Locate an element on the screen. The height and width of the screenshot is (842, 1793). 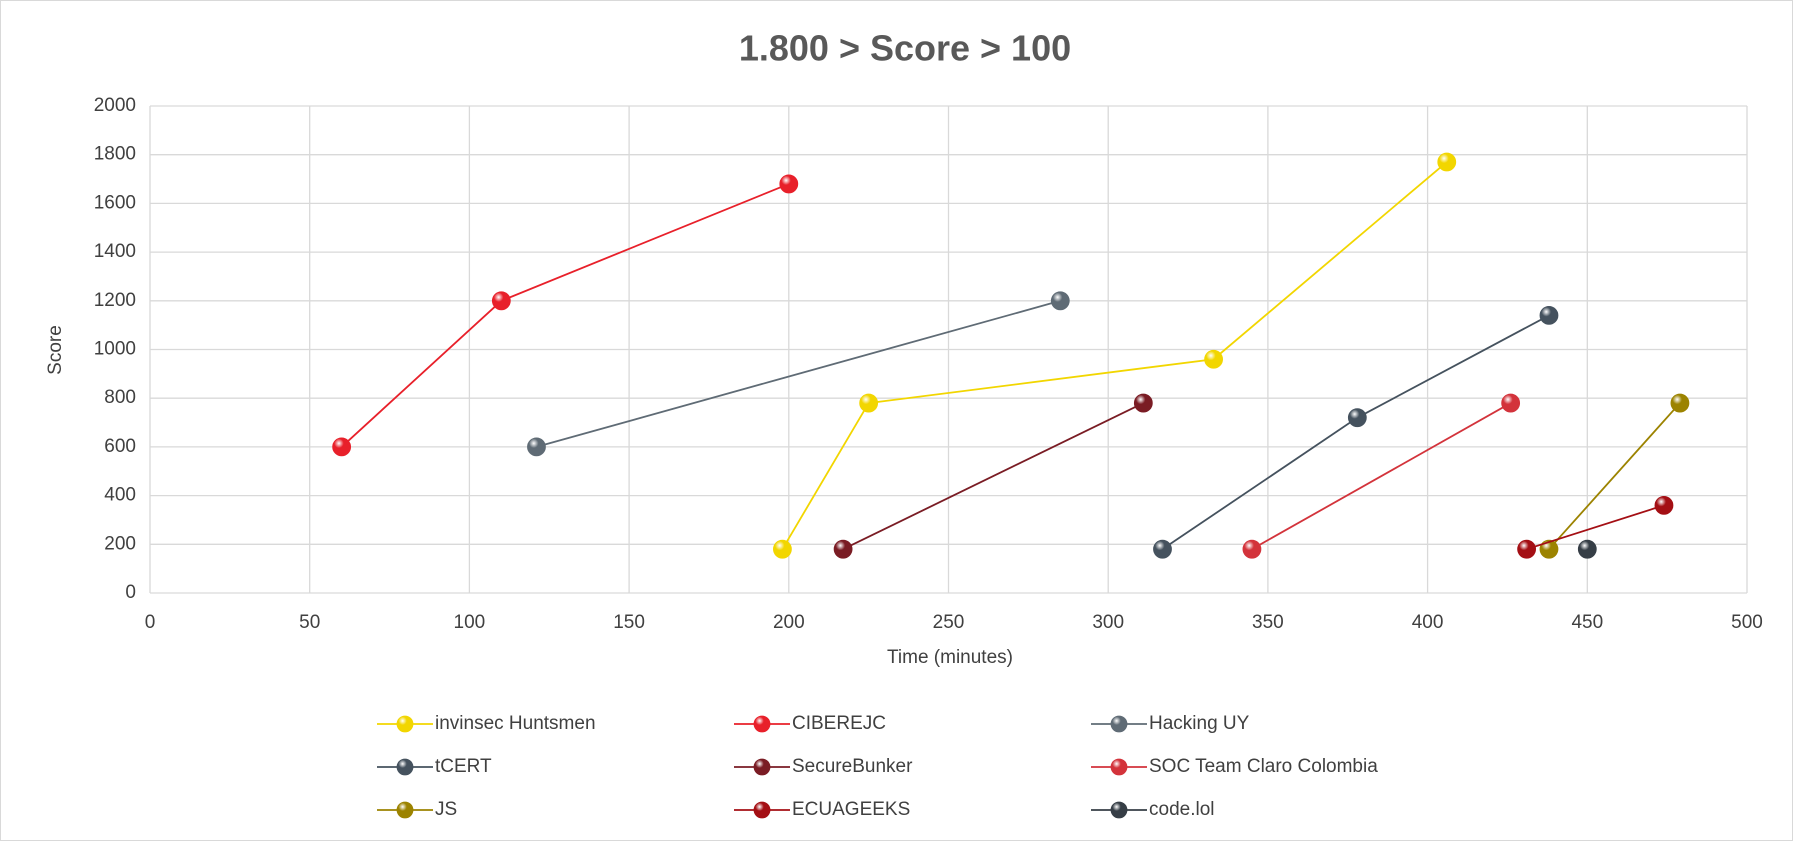
legend-label: SOC Team Claro Colombia is located at coordinates (1263, 766).